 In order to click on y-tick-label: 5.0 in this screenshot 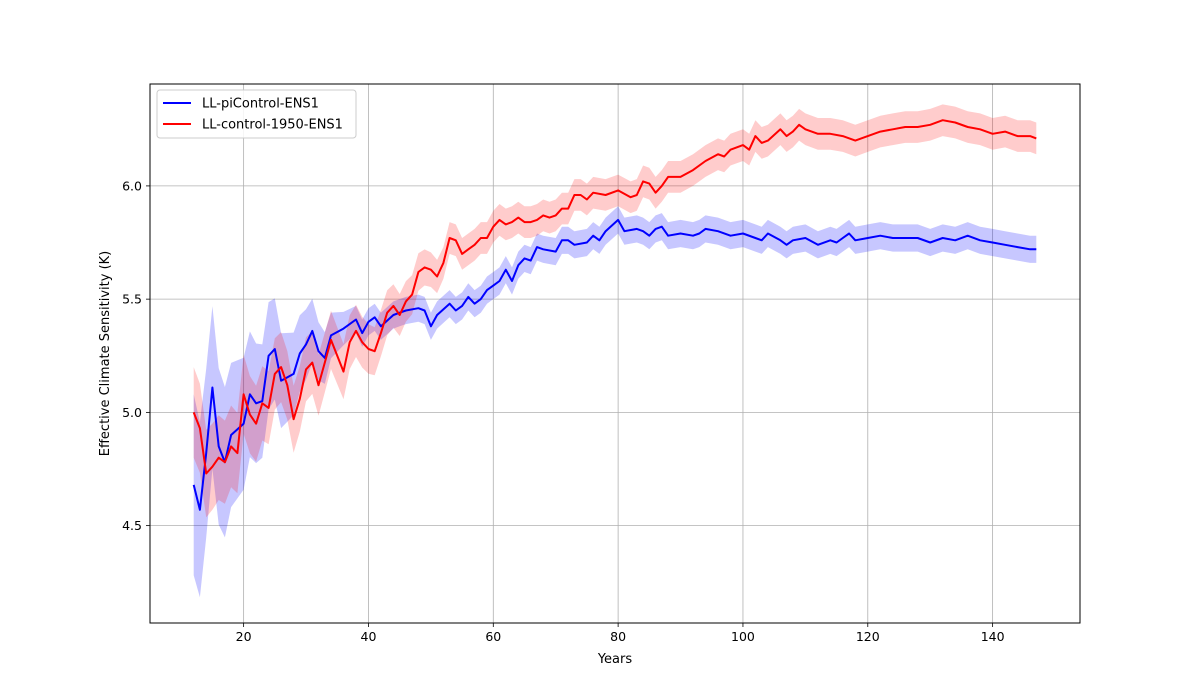, I will do `click(132, 412)`.